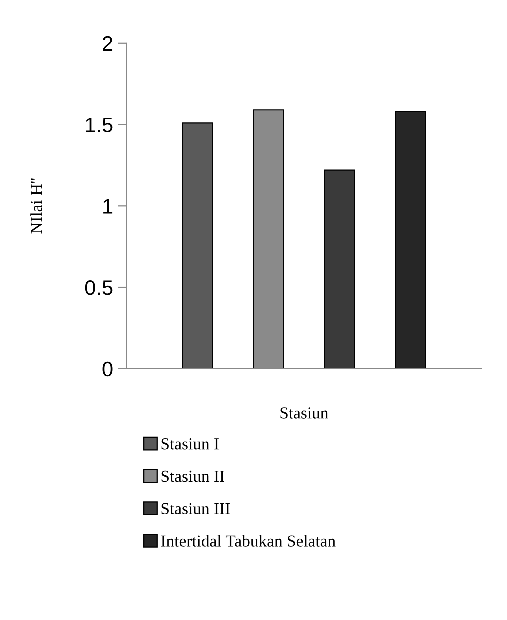 This screenshot has height=620, width=507. Describe the element at coordinates (304, 413) in the screenshot. I see `x-axis-title: Stasiun` at that location.